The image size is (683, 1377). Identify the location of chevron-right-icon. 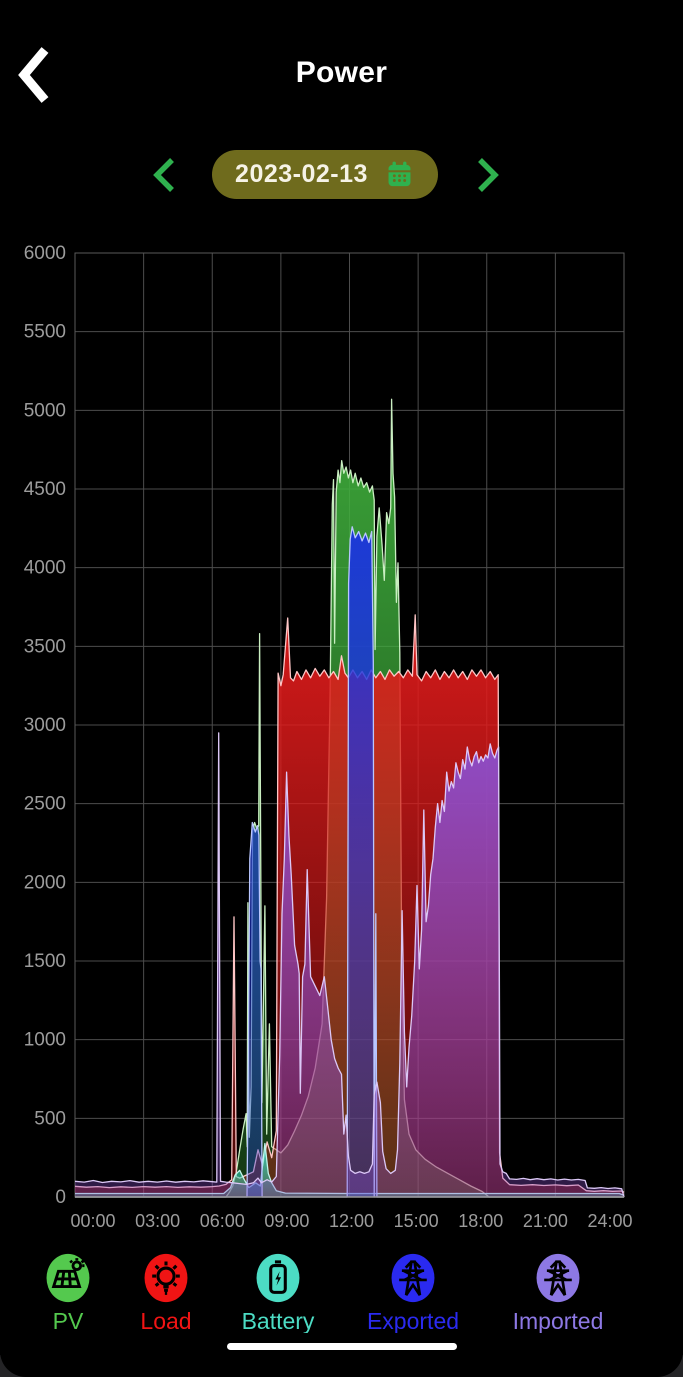
(488, 175).